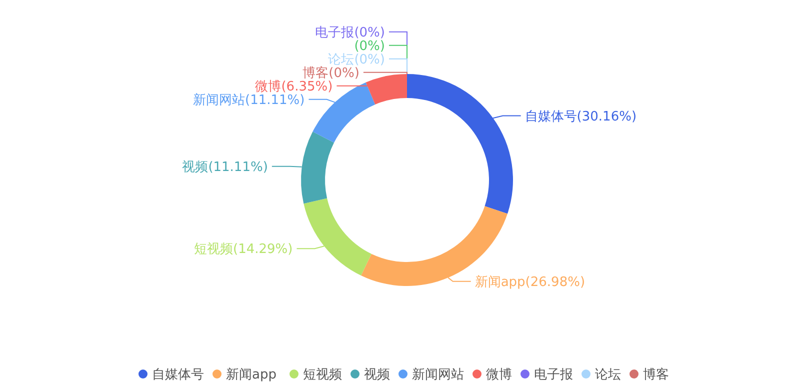 The image size is (799, 382). Describe the element at coordinates (656, 374) in the screenshot. I see `legend-label: 博客` at that location.